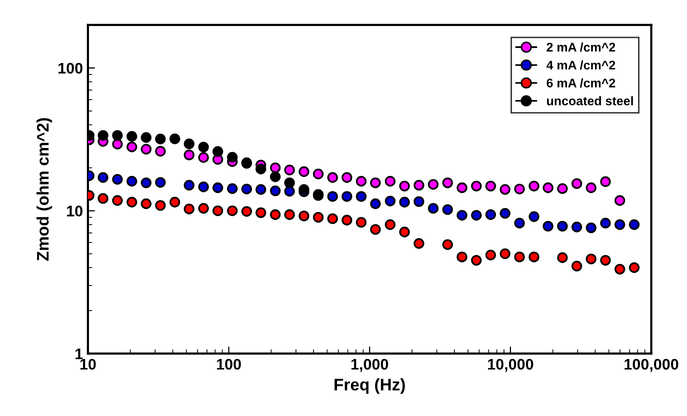 The width and height of the screenshot is (687, 416). Describe the element at coordinates (369, 386) in the screenshot. I see `x-axis-title: Freq (Hz)` at that location.